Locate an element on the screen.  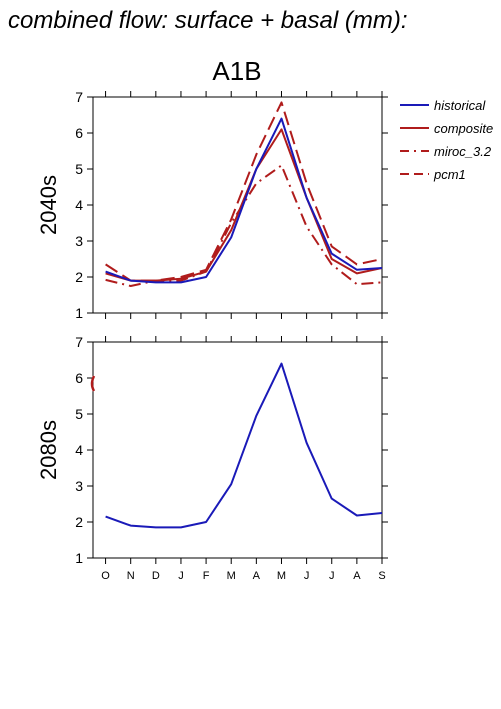
legend-label-historical: historical is located at coordinates (460, 105).